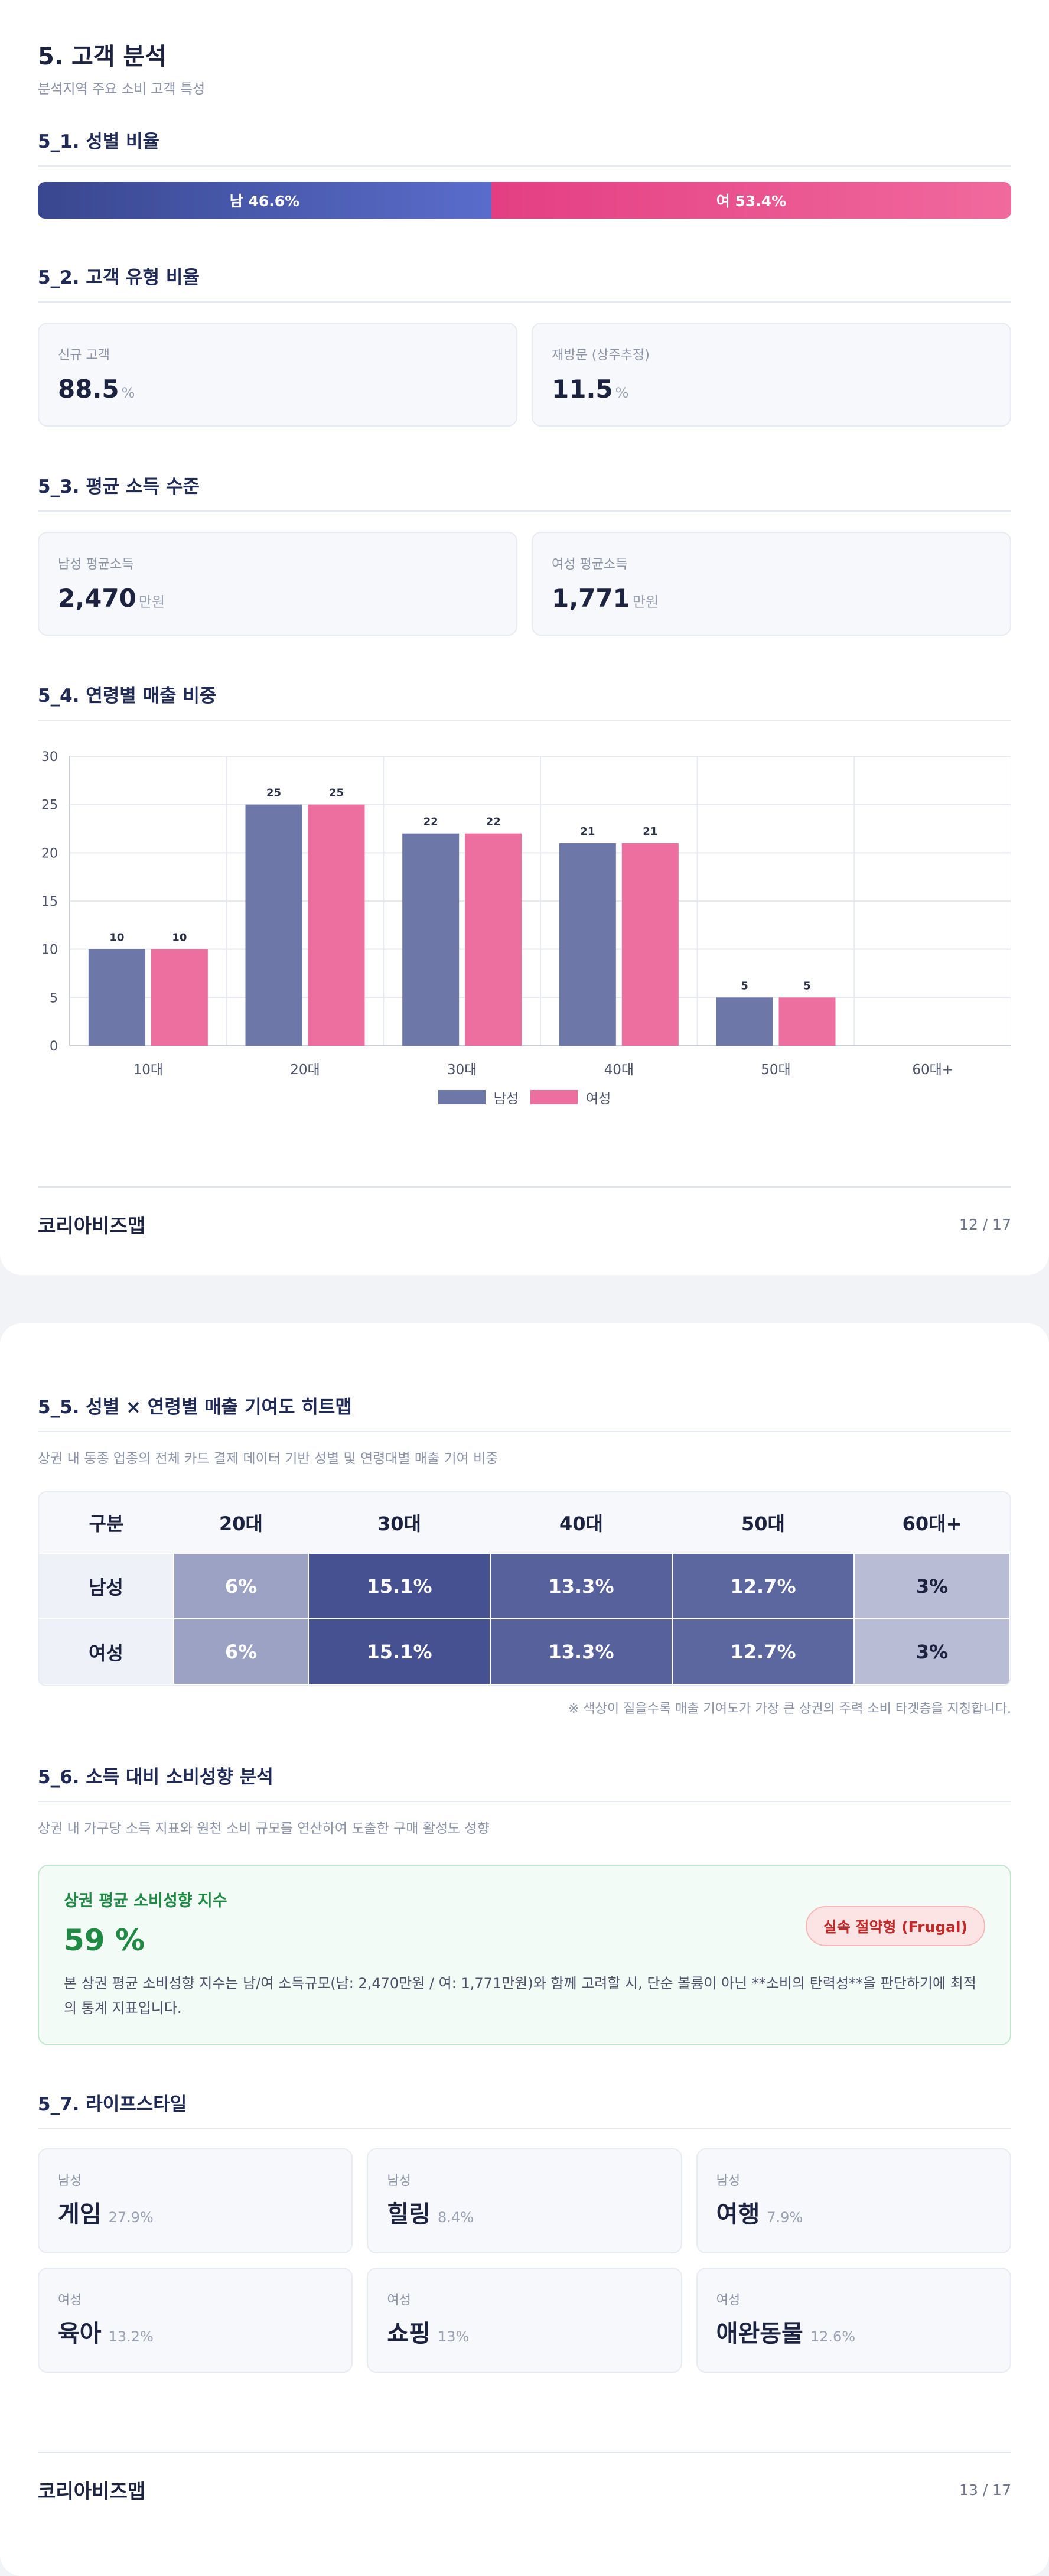 This screenshot has width=1049, height=2576. I want to click on lifestyle-card: 여성 애완동물 12.6%, so click(853, 2320).